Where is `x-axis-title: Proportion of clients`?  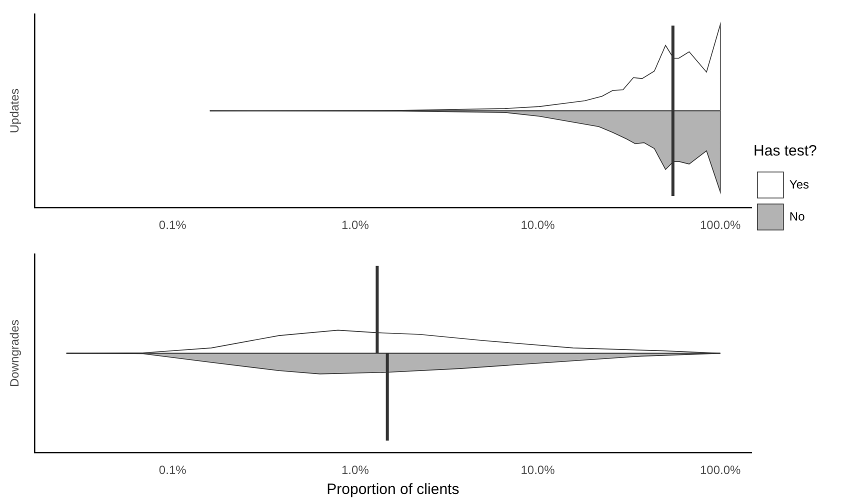 x-axis-title: Proportion of clients is located at coordinates (393, 489).